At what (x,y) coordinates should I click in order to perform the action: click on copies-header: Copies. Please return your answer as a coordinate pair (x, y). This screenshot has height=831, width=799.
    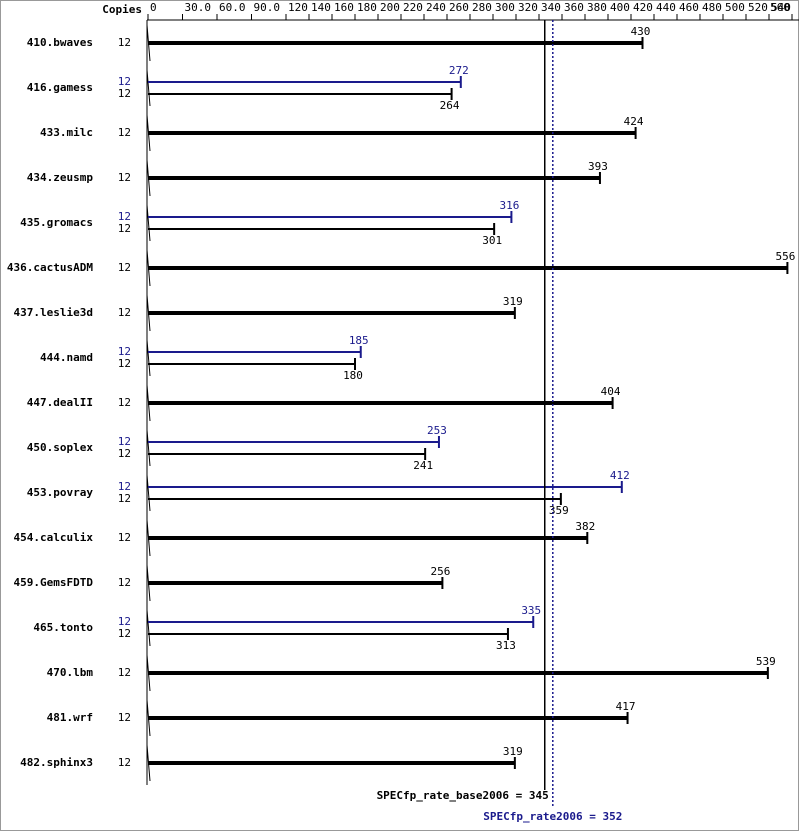
    Looking at the image, I should click on (122, 9).